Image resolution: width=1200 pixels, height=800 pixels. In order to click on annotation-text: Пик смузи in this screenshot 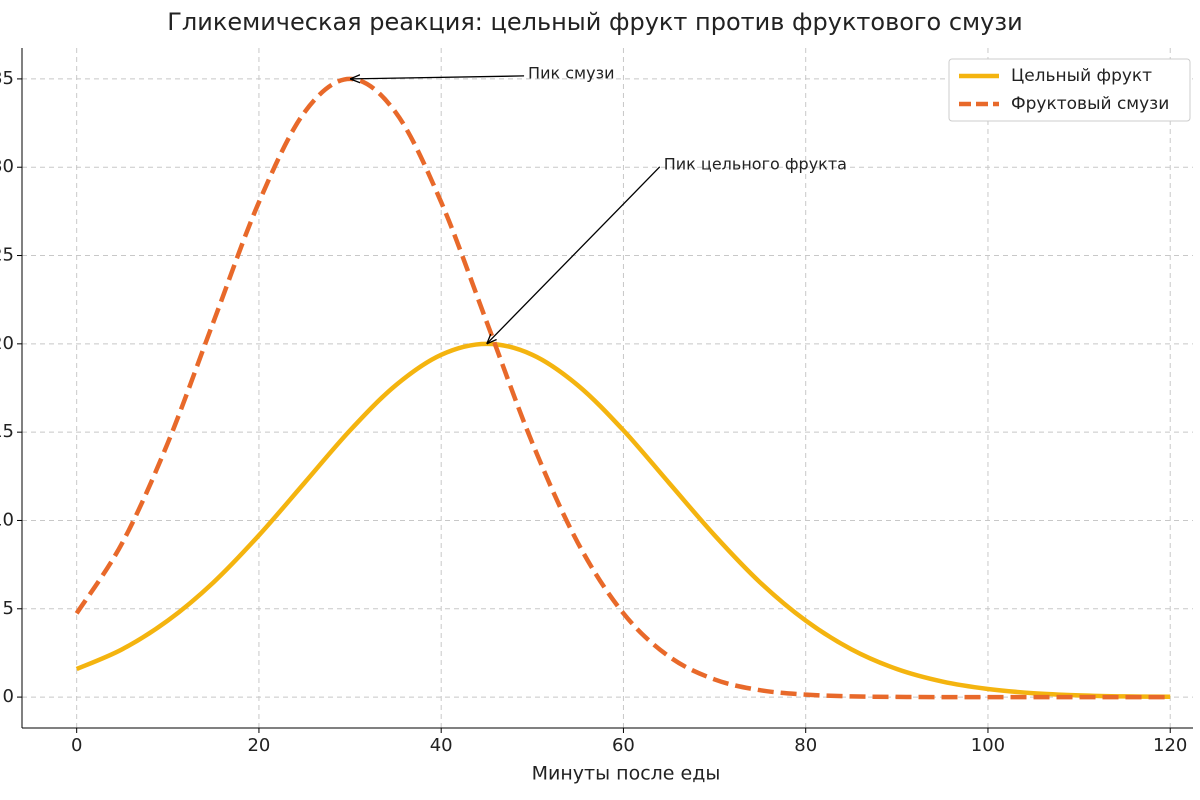, I will do `click(571, 72)`.